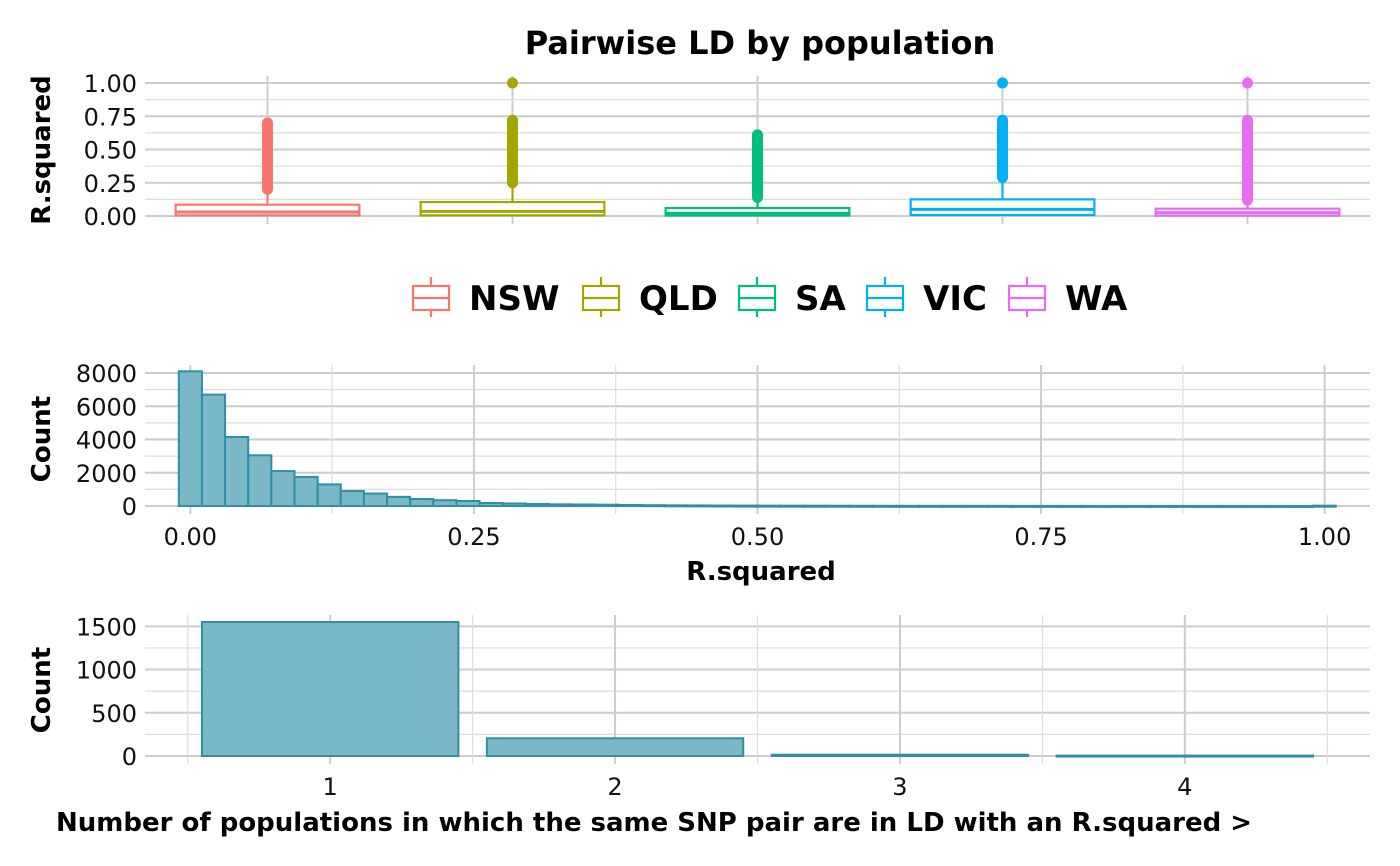 This screenshot has height=866, width=1400. Describe the element at coordinates (110, 217) in the screenshot. I see `y-tick-label: 0.00` at that location.